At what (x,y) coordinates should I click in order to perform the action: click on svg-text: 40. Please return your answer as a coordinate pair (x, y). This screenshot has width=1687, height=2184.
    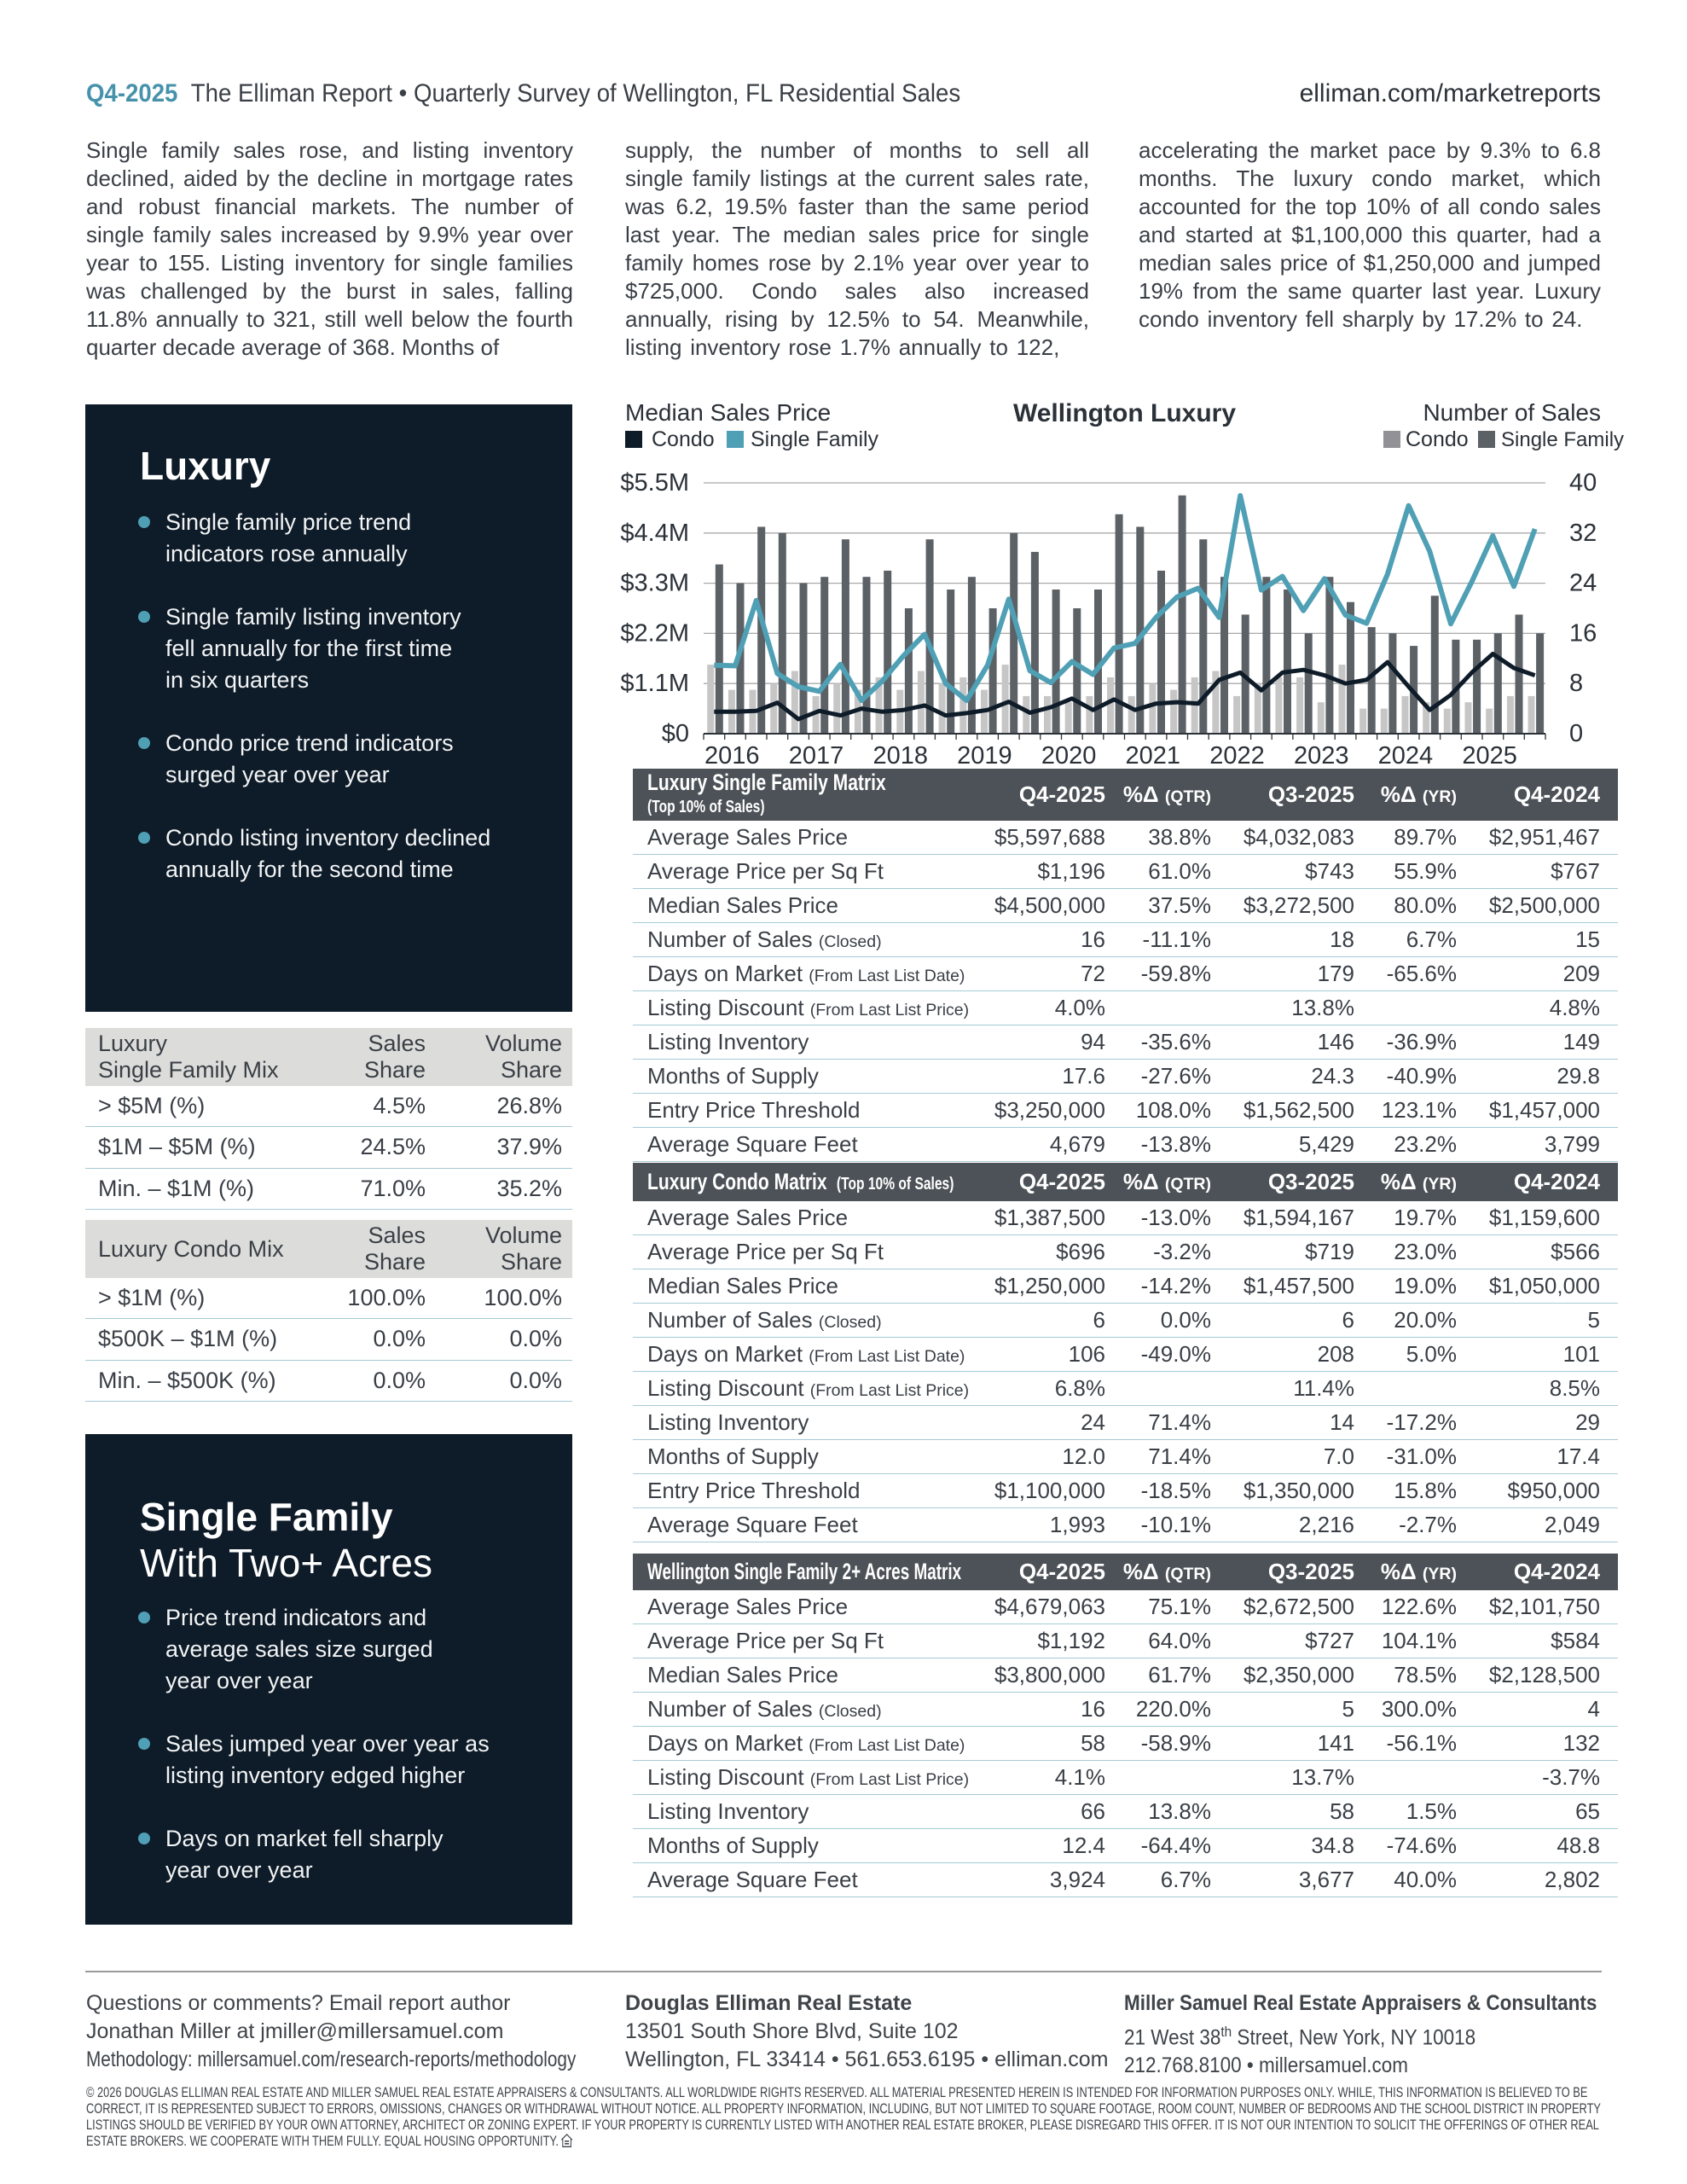
    Looking at the image, I should click on (1583, 483).